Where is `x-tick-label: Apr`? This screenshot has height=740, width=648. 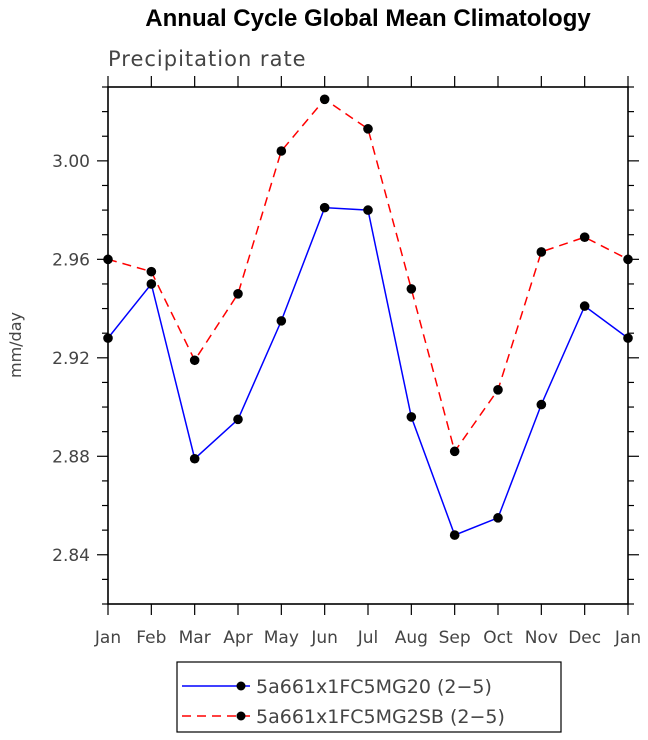 x-tick-label: Apr is located at coordinates (237, 638).